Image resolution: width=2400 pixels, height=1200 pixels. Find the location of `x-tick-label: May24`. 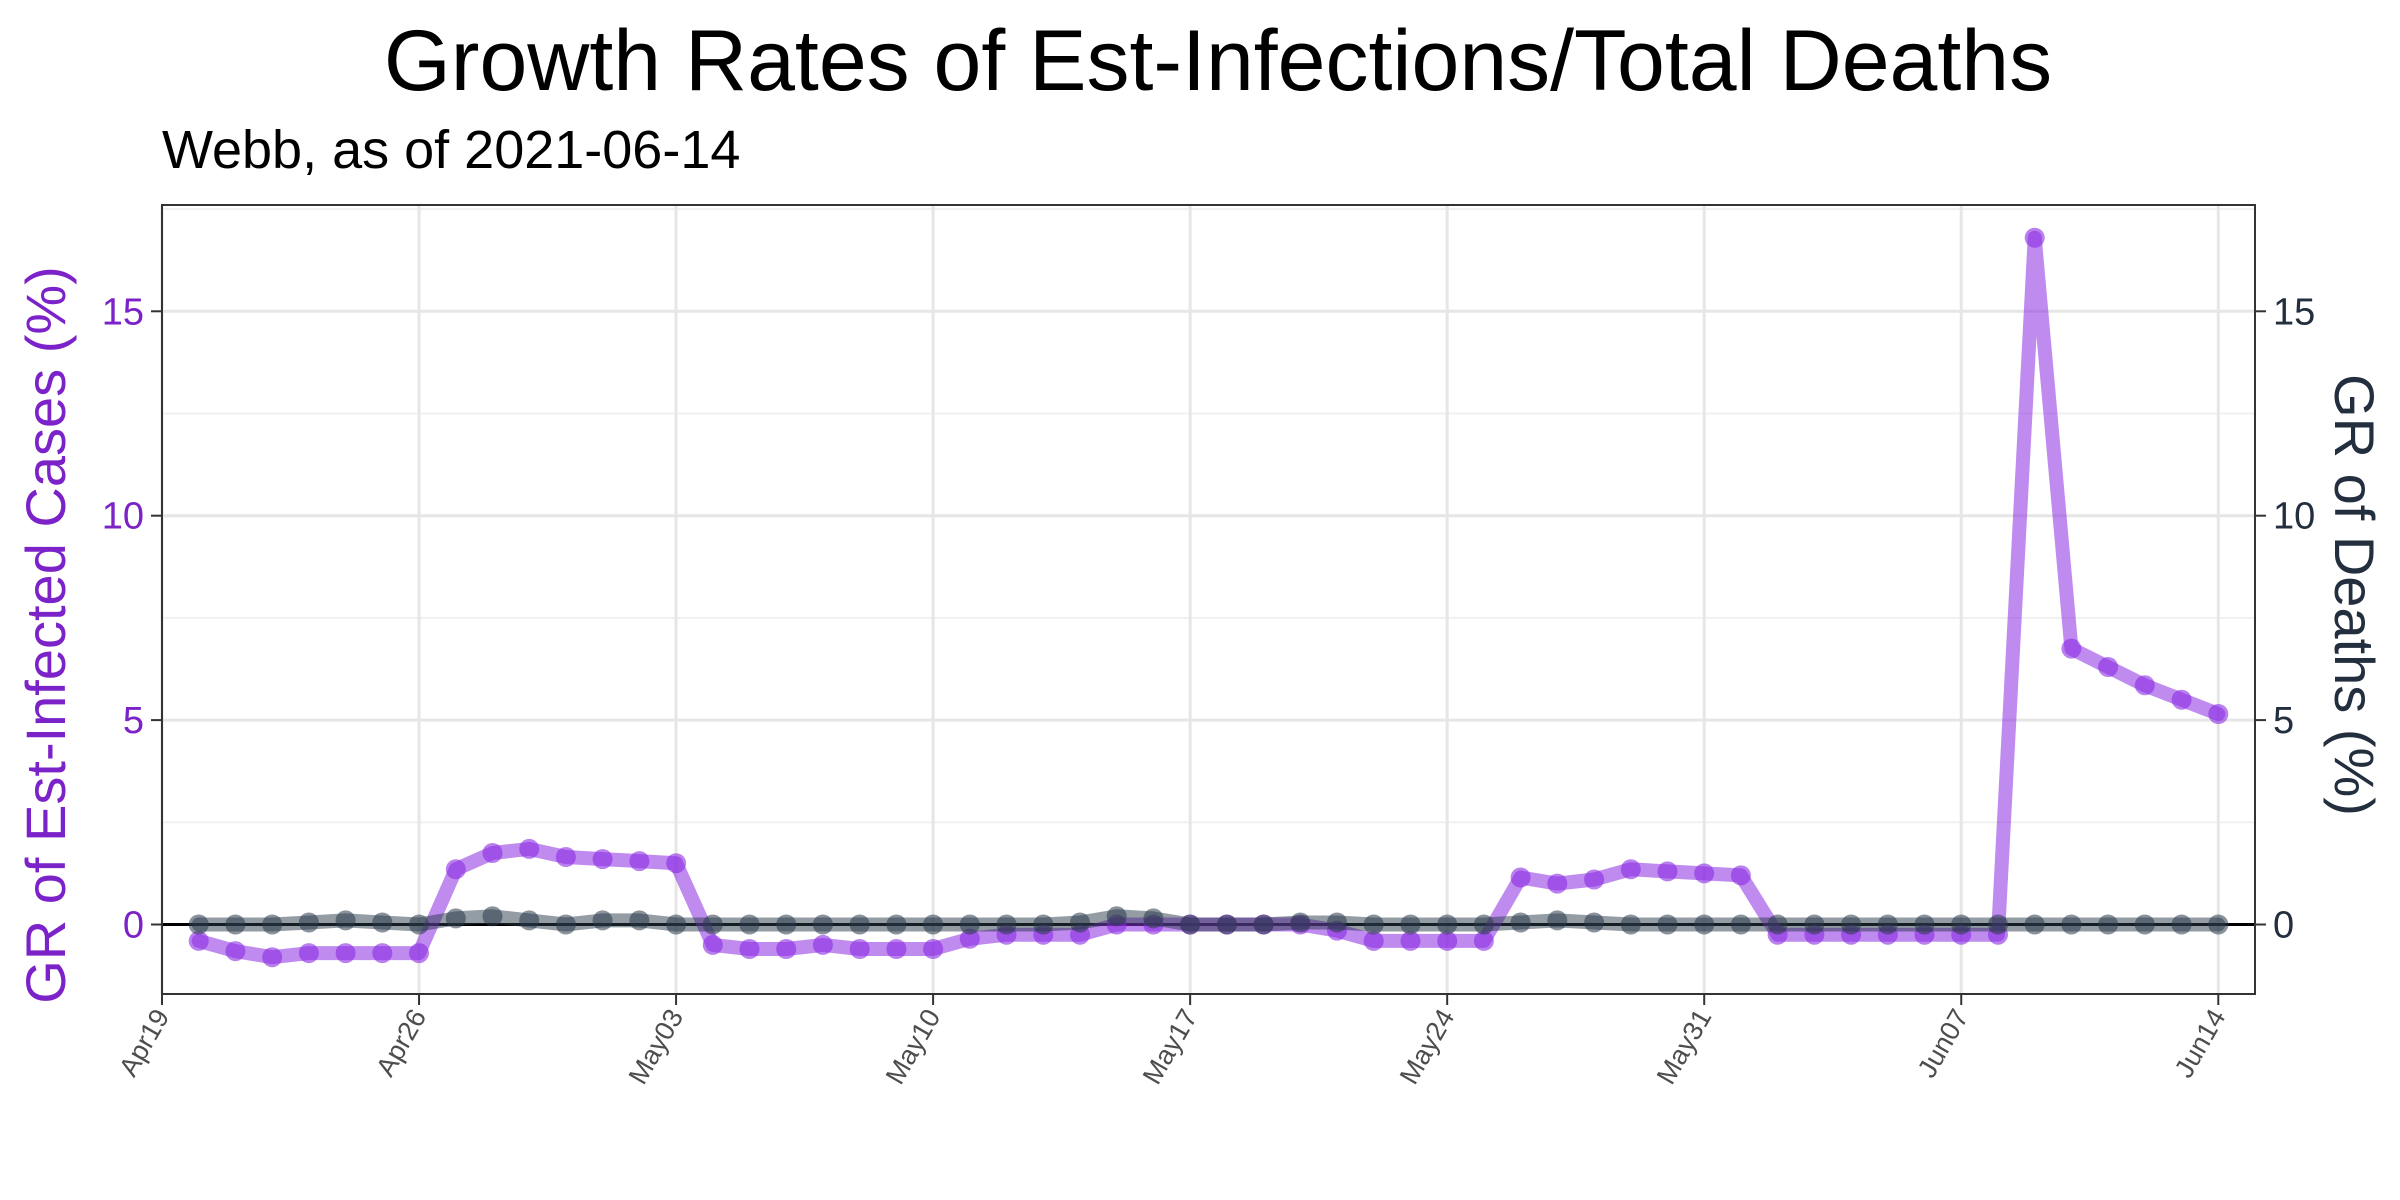

x-tick-label: May24 is located at coordinates (1427, 1046).